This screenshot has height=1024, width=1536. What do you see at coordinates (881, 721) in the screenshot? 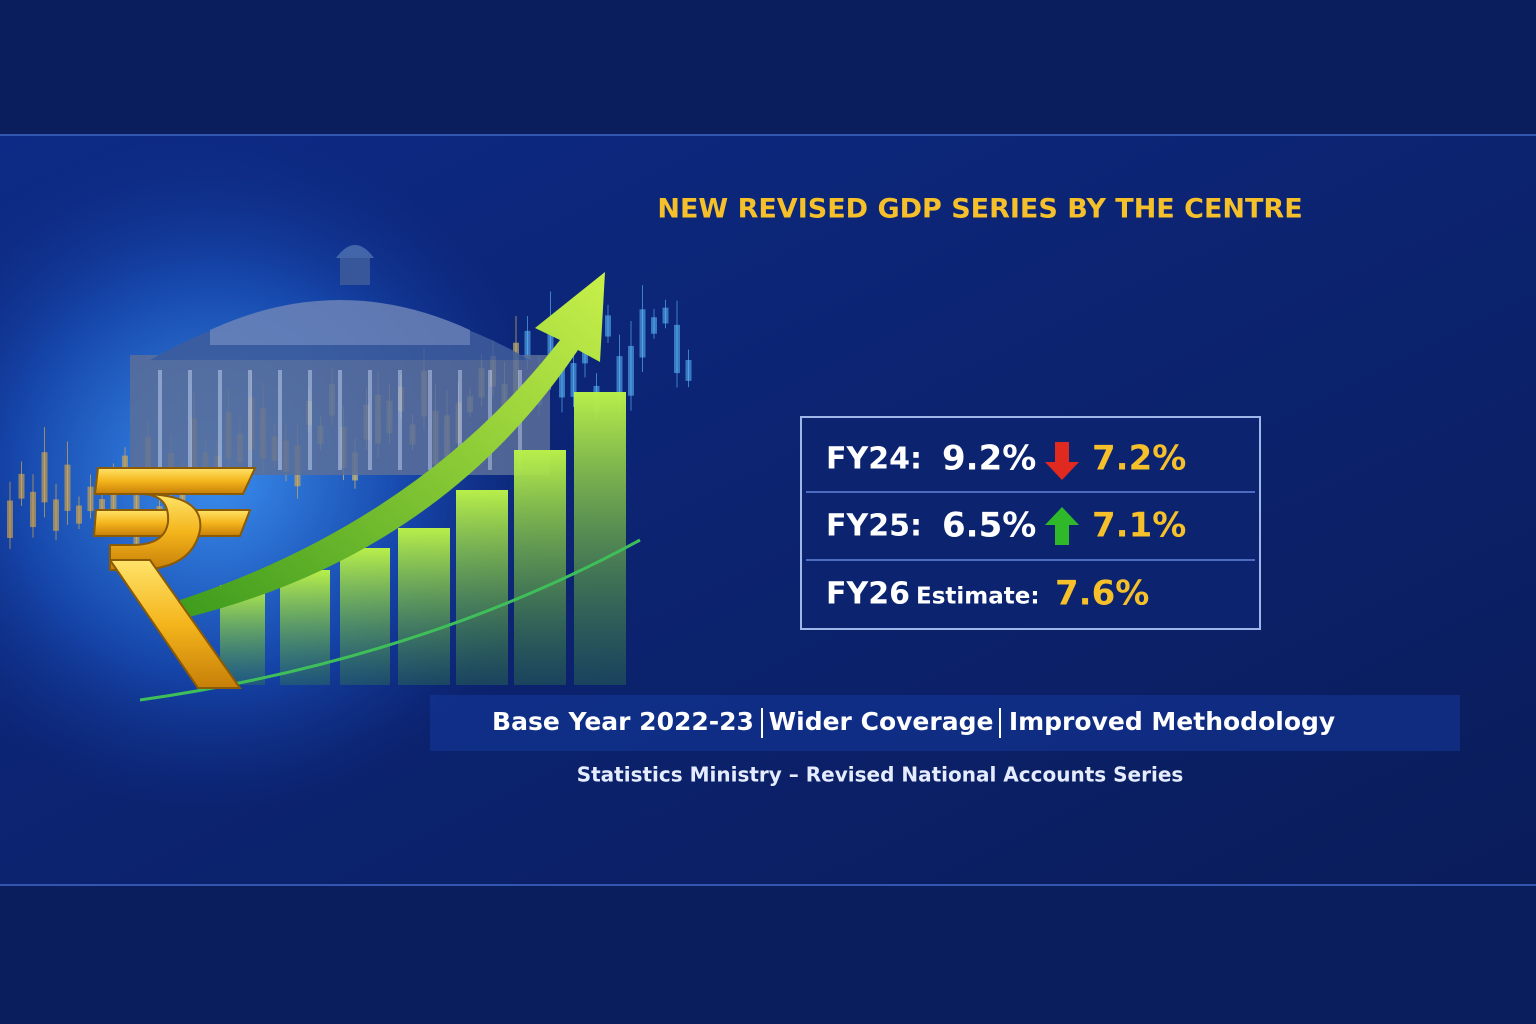
I see `feature: Wider Coverage` at bounding box center [881, 721].